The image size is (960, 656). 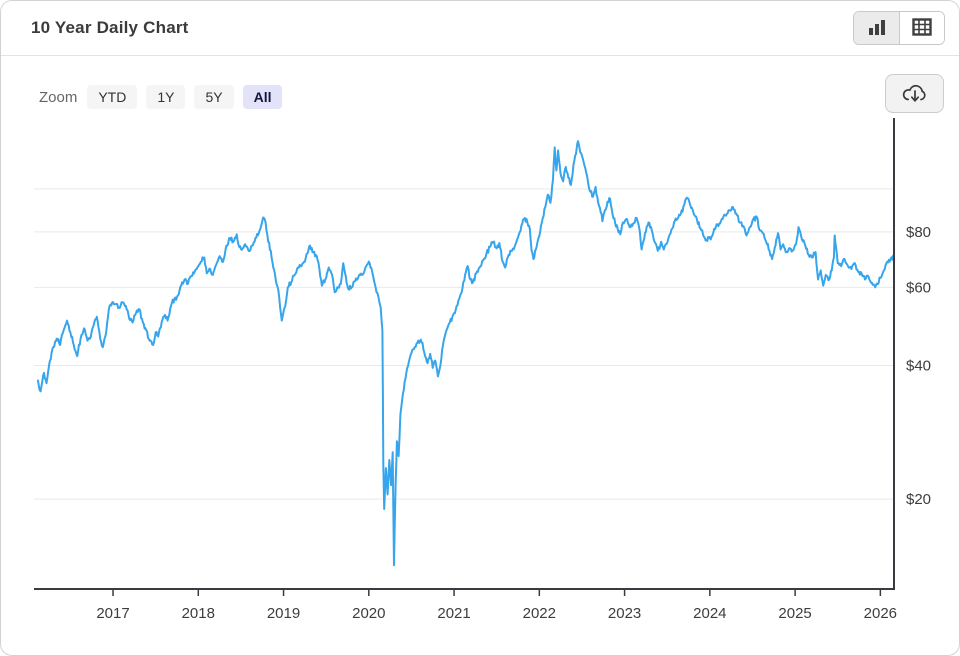 I want to click on y-axis-label: $40, so click(x=918, y=366).